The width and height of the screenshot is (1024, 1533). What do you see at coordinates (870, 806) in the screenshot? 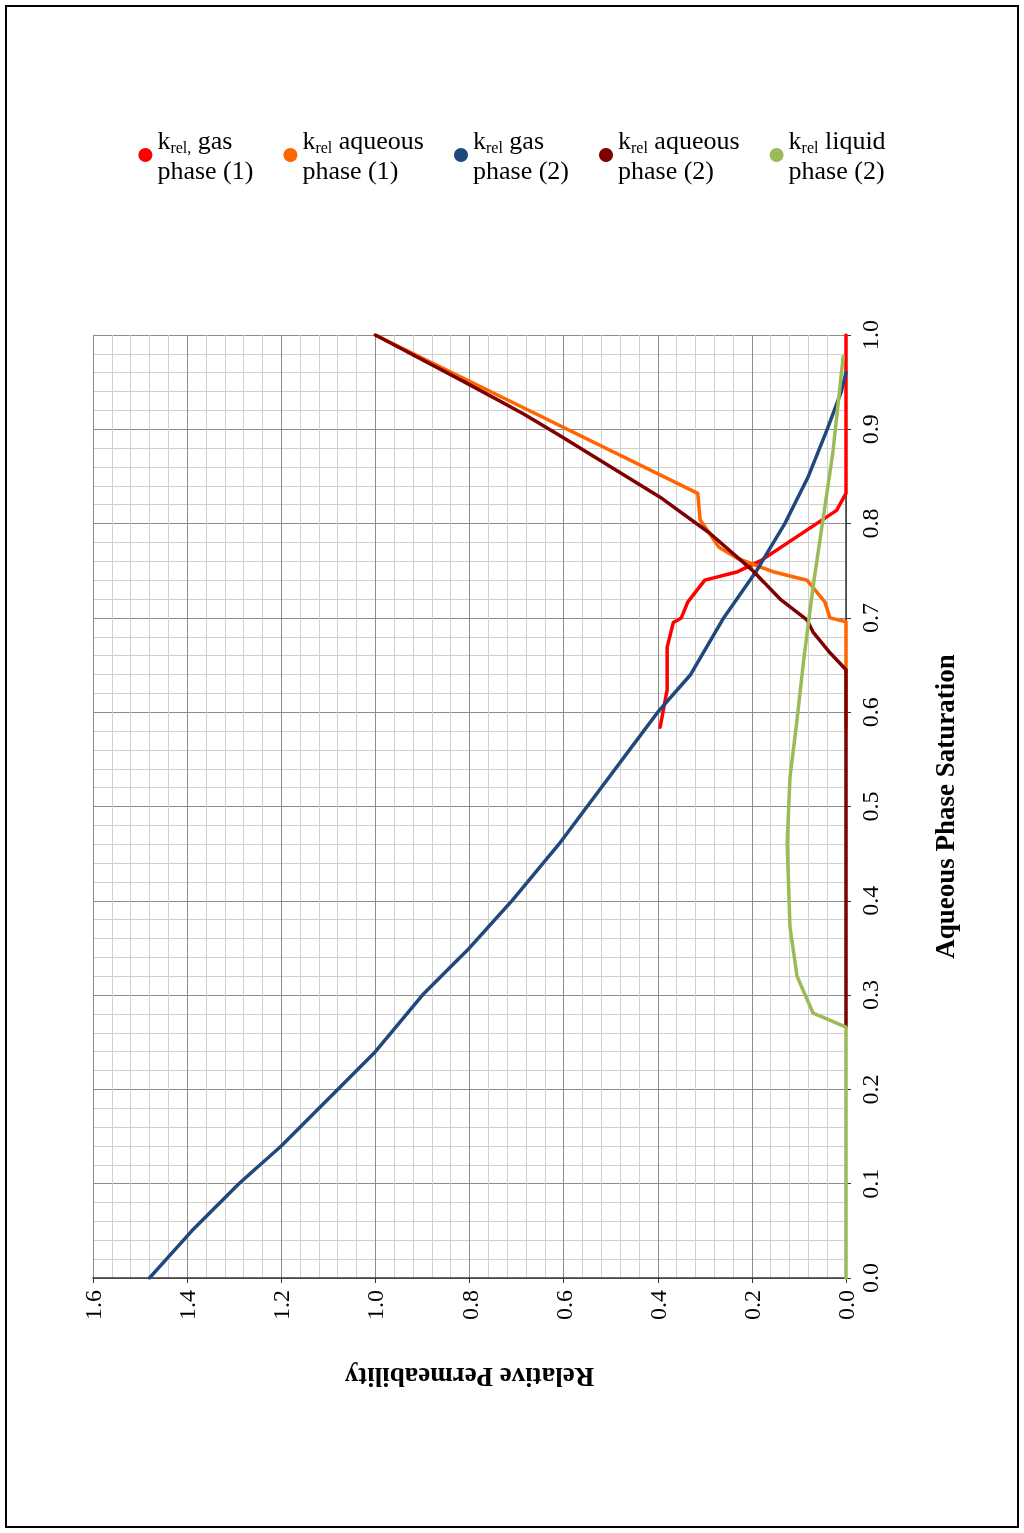
I see `y-tick-label: 0.5` at bounding box center [870, 806].